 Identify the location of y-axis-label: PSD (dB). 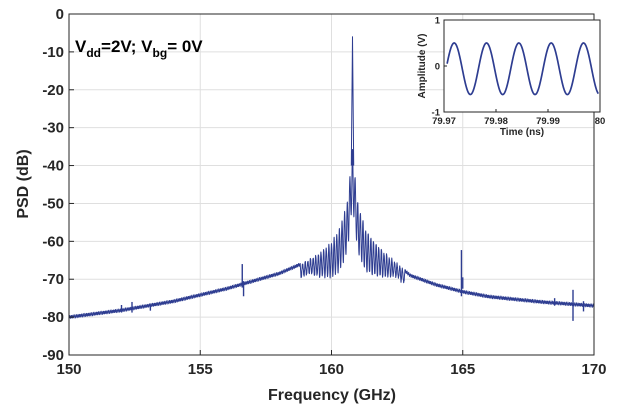
(23, 183).